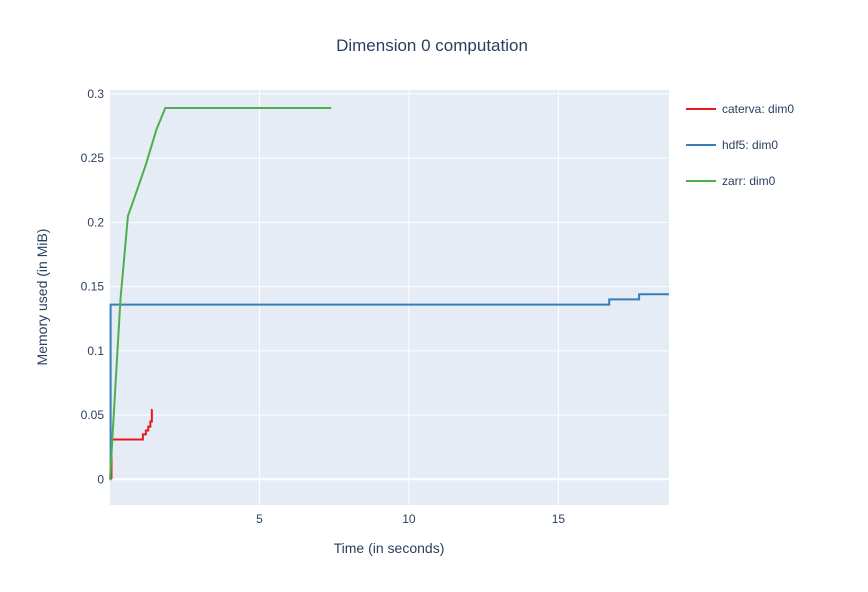 The image size is (868, 592). I want to click on series-line-caterva, so click(131, 444).